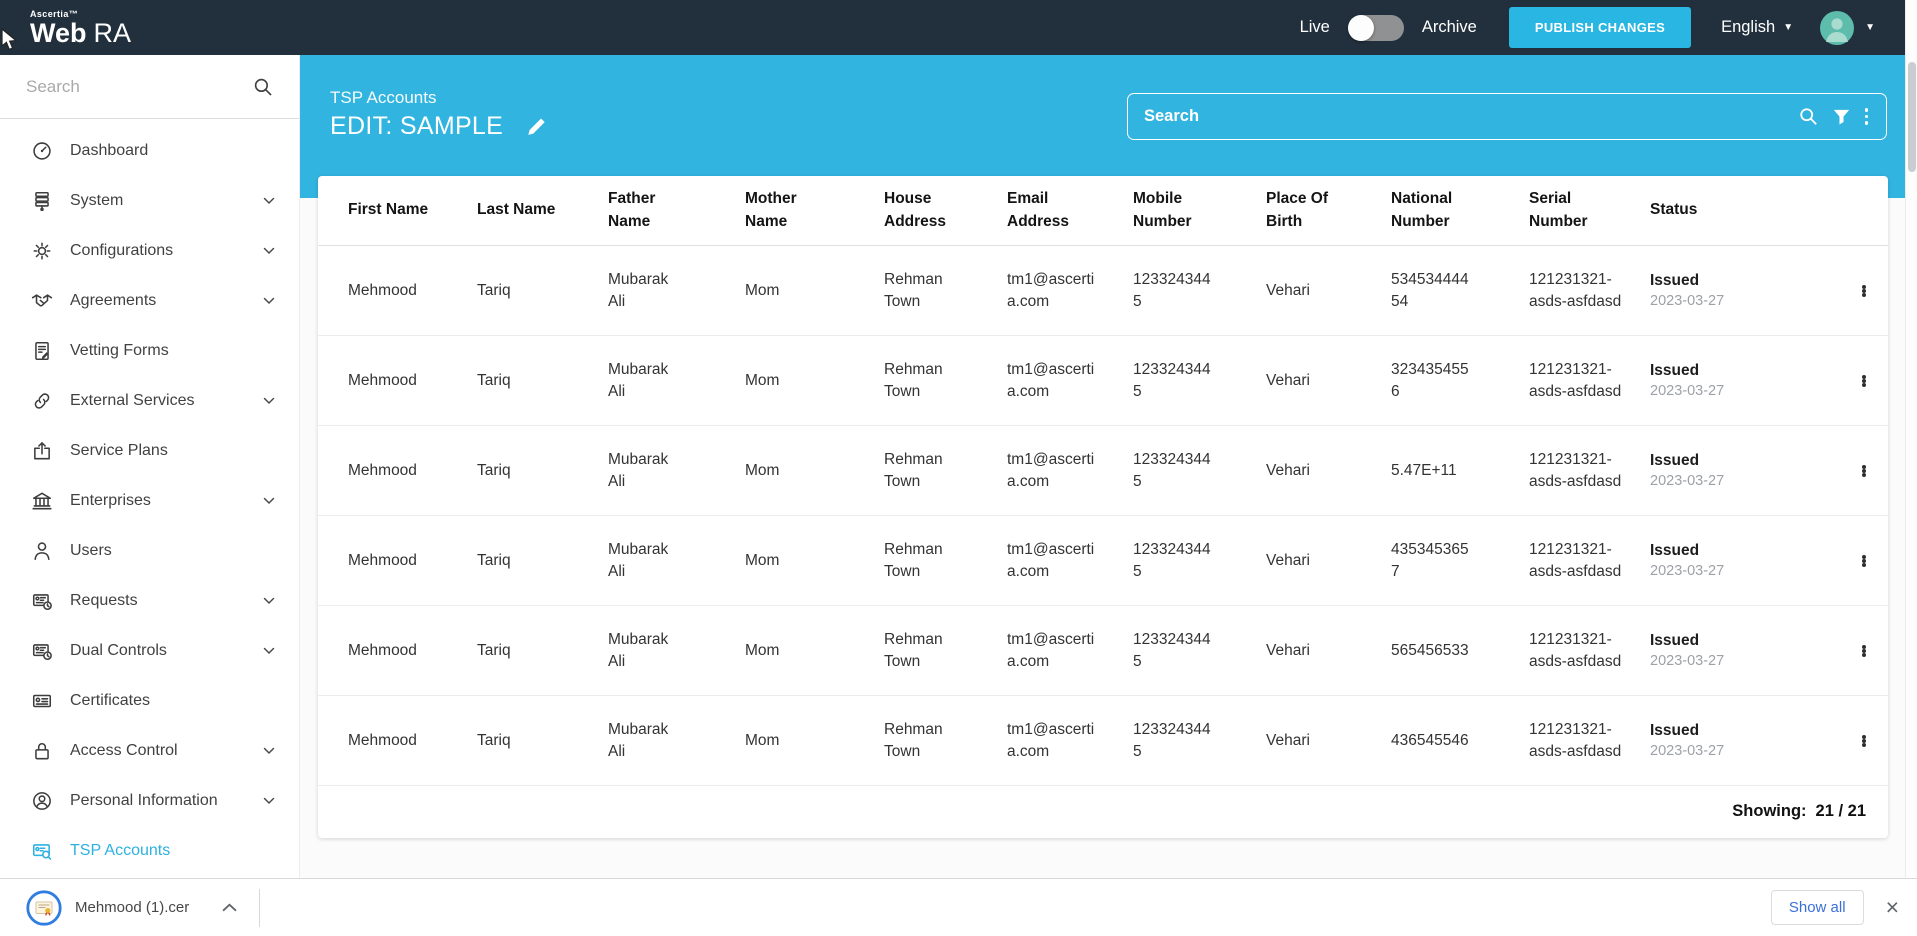 This screenshot has height=936, width=1917. What do you see at coordinates (1424, 470) in the screenshot?
I see `cell-national-number: 5.47E+11` at bounding box center [1424, 470].